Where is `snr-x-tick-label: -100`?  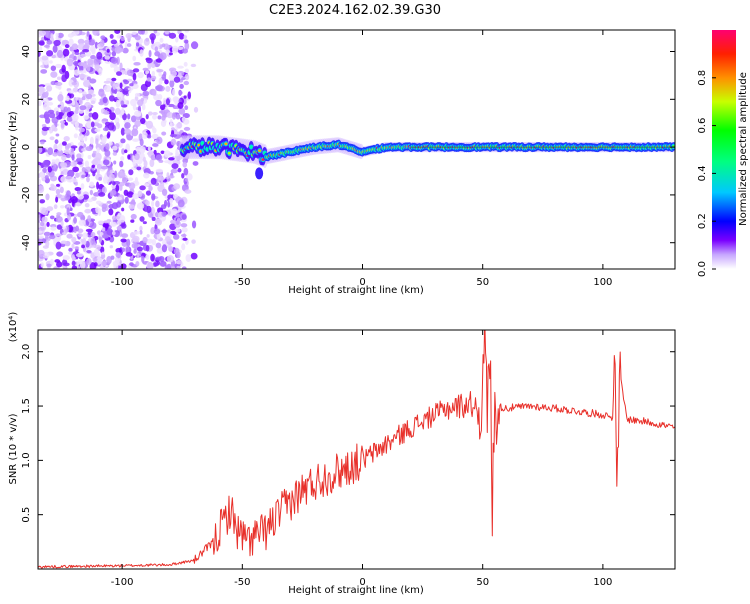 snr-x-tick-label: -100 is located at coordinates (122, 582).